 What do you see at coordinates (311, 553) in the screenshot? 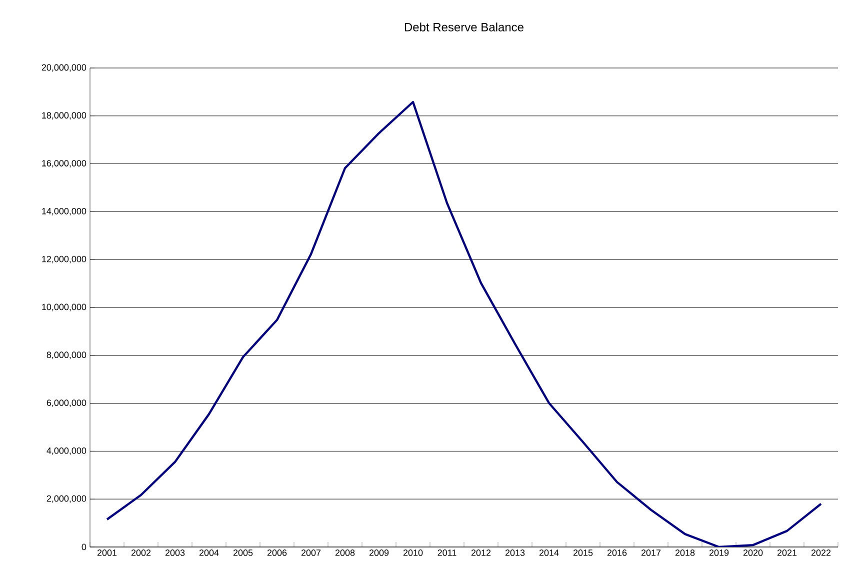
I see `x-tick-label: 2007` at bounding box center [311, 553].